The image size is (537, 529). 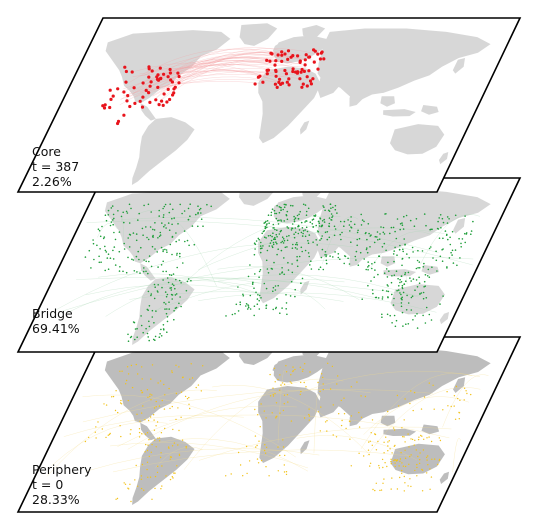 I want to click on bridge-link, so click(x=279, y=243).